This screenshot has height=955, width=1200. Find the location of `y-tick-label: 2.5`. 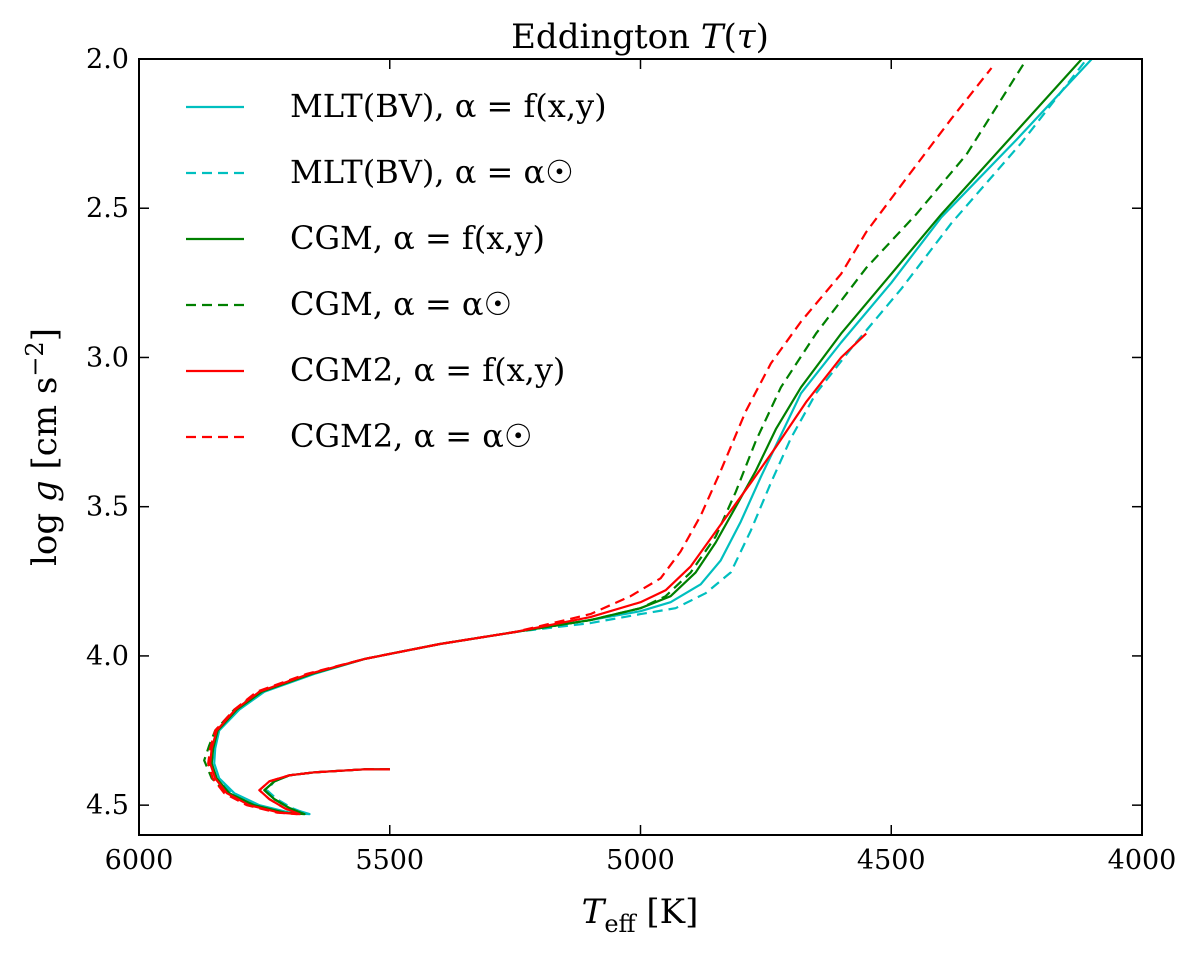

y-tick-label: 2.5 is located at coordinates (107, 208).